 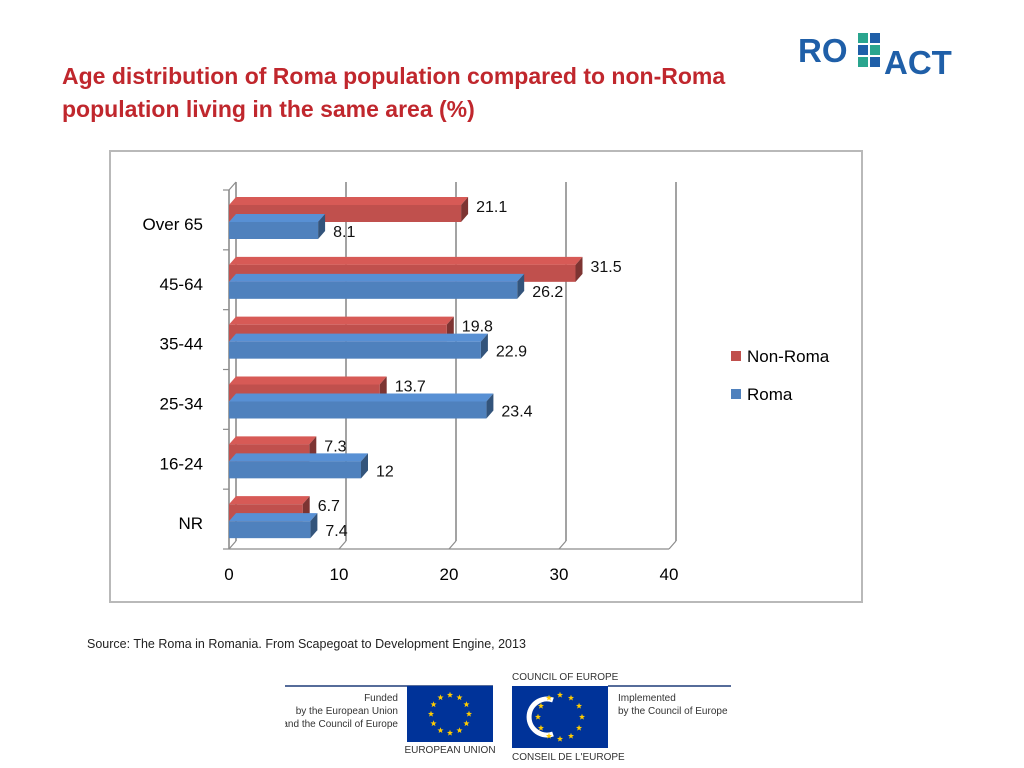 I want to click on data-label-non-roma: 31.5, so click(x=606, y=267).